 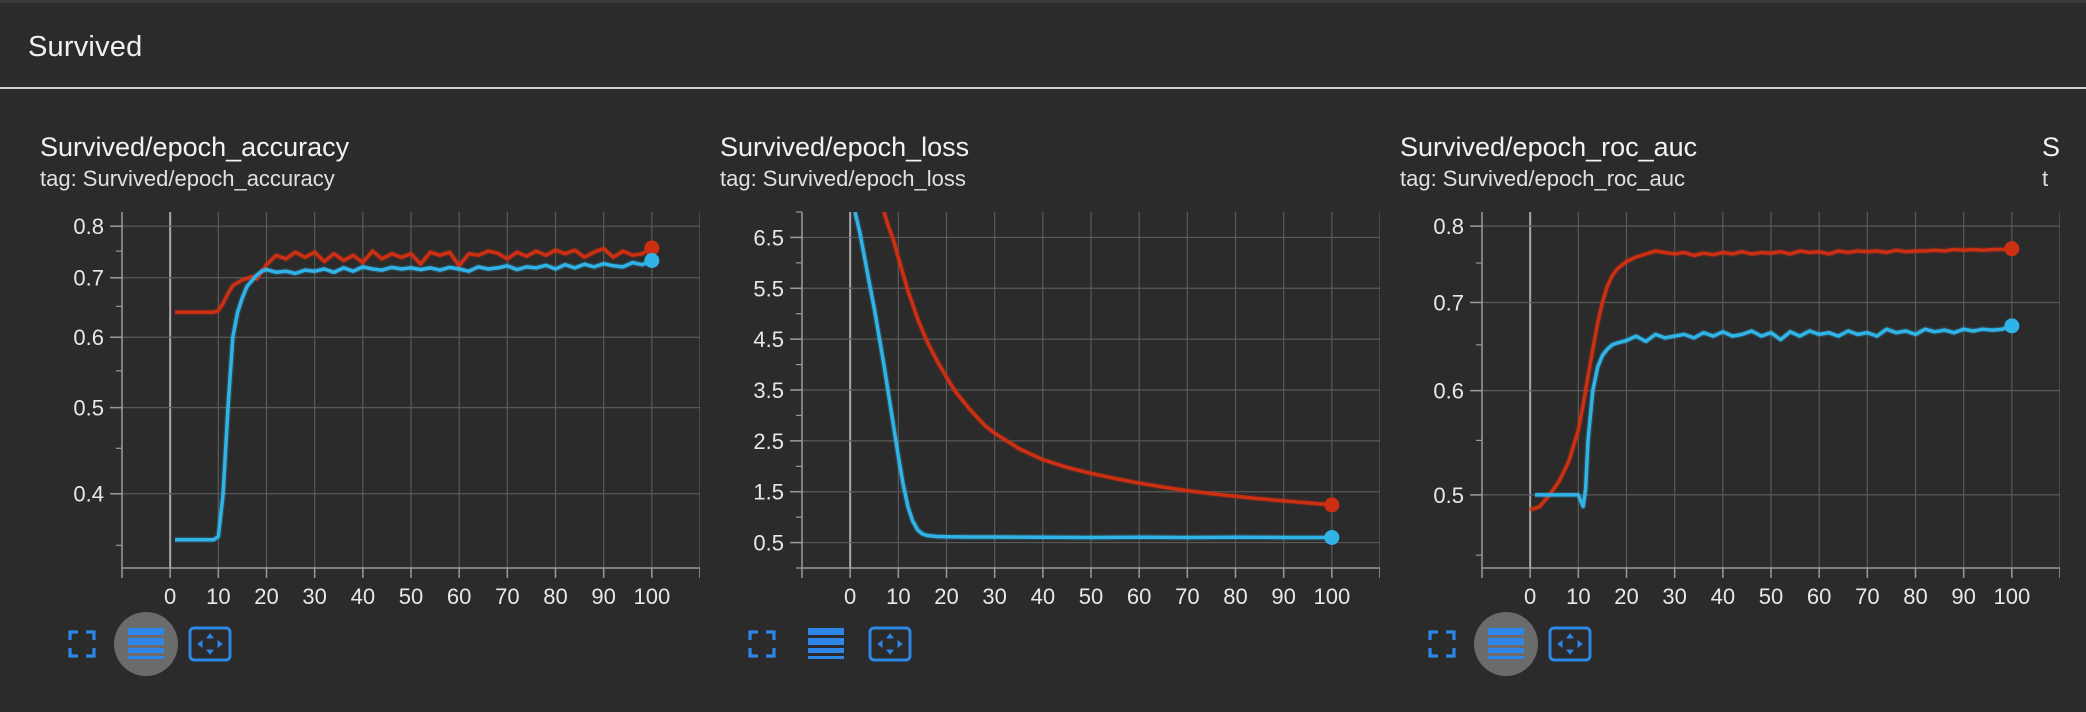 I want to click on cutoff-chart-title: S, so click(x=2051, y=147).